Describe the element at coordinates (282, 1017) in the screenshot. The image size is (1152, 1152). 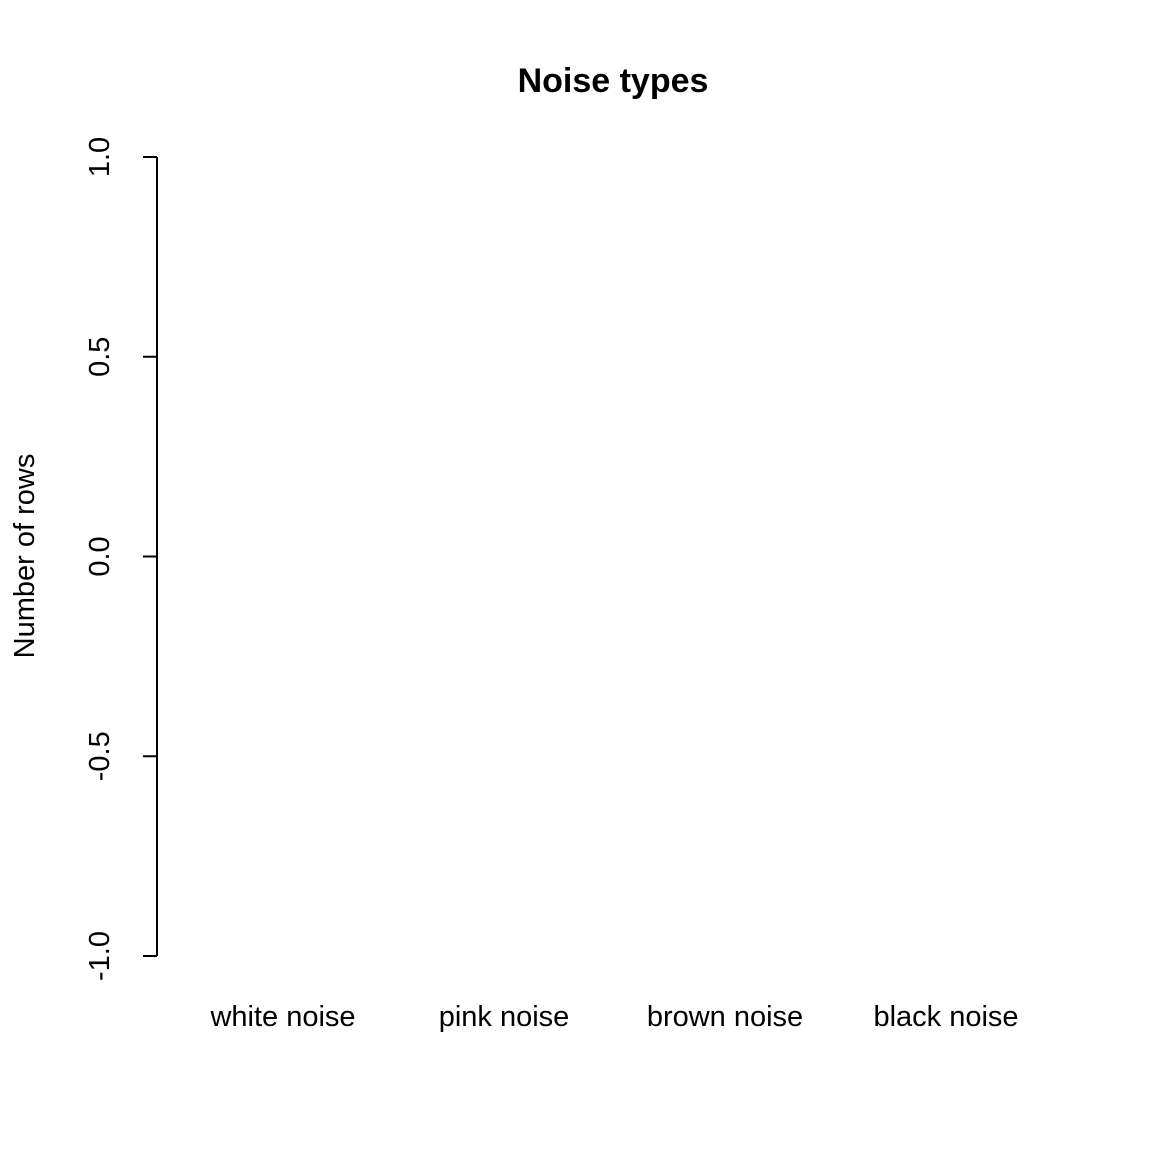
I see `x-tick-label: white noise` at that location.